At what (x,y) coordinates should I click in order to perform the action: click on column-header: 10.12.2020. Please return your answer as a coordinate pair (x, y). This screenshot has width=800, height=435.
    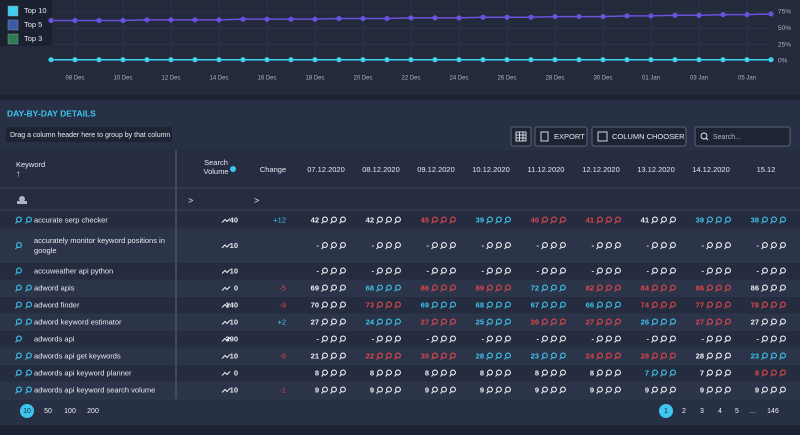
    Looking at the image, I should click on (491, 169).